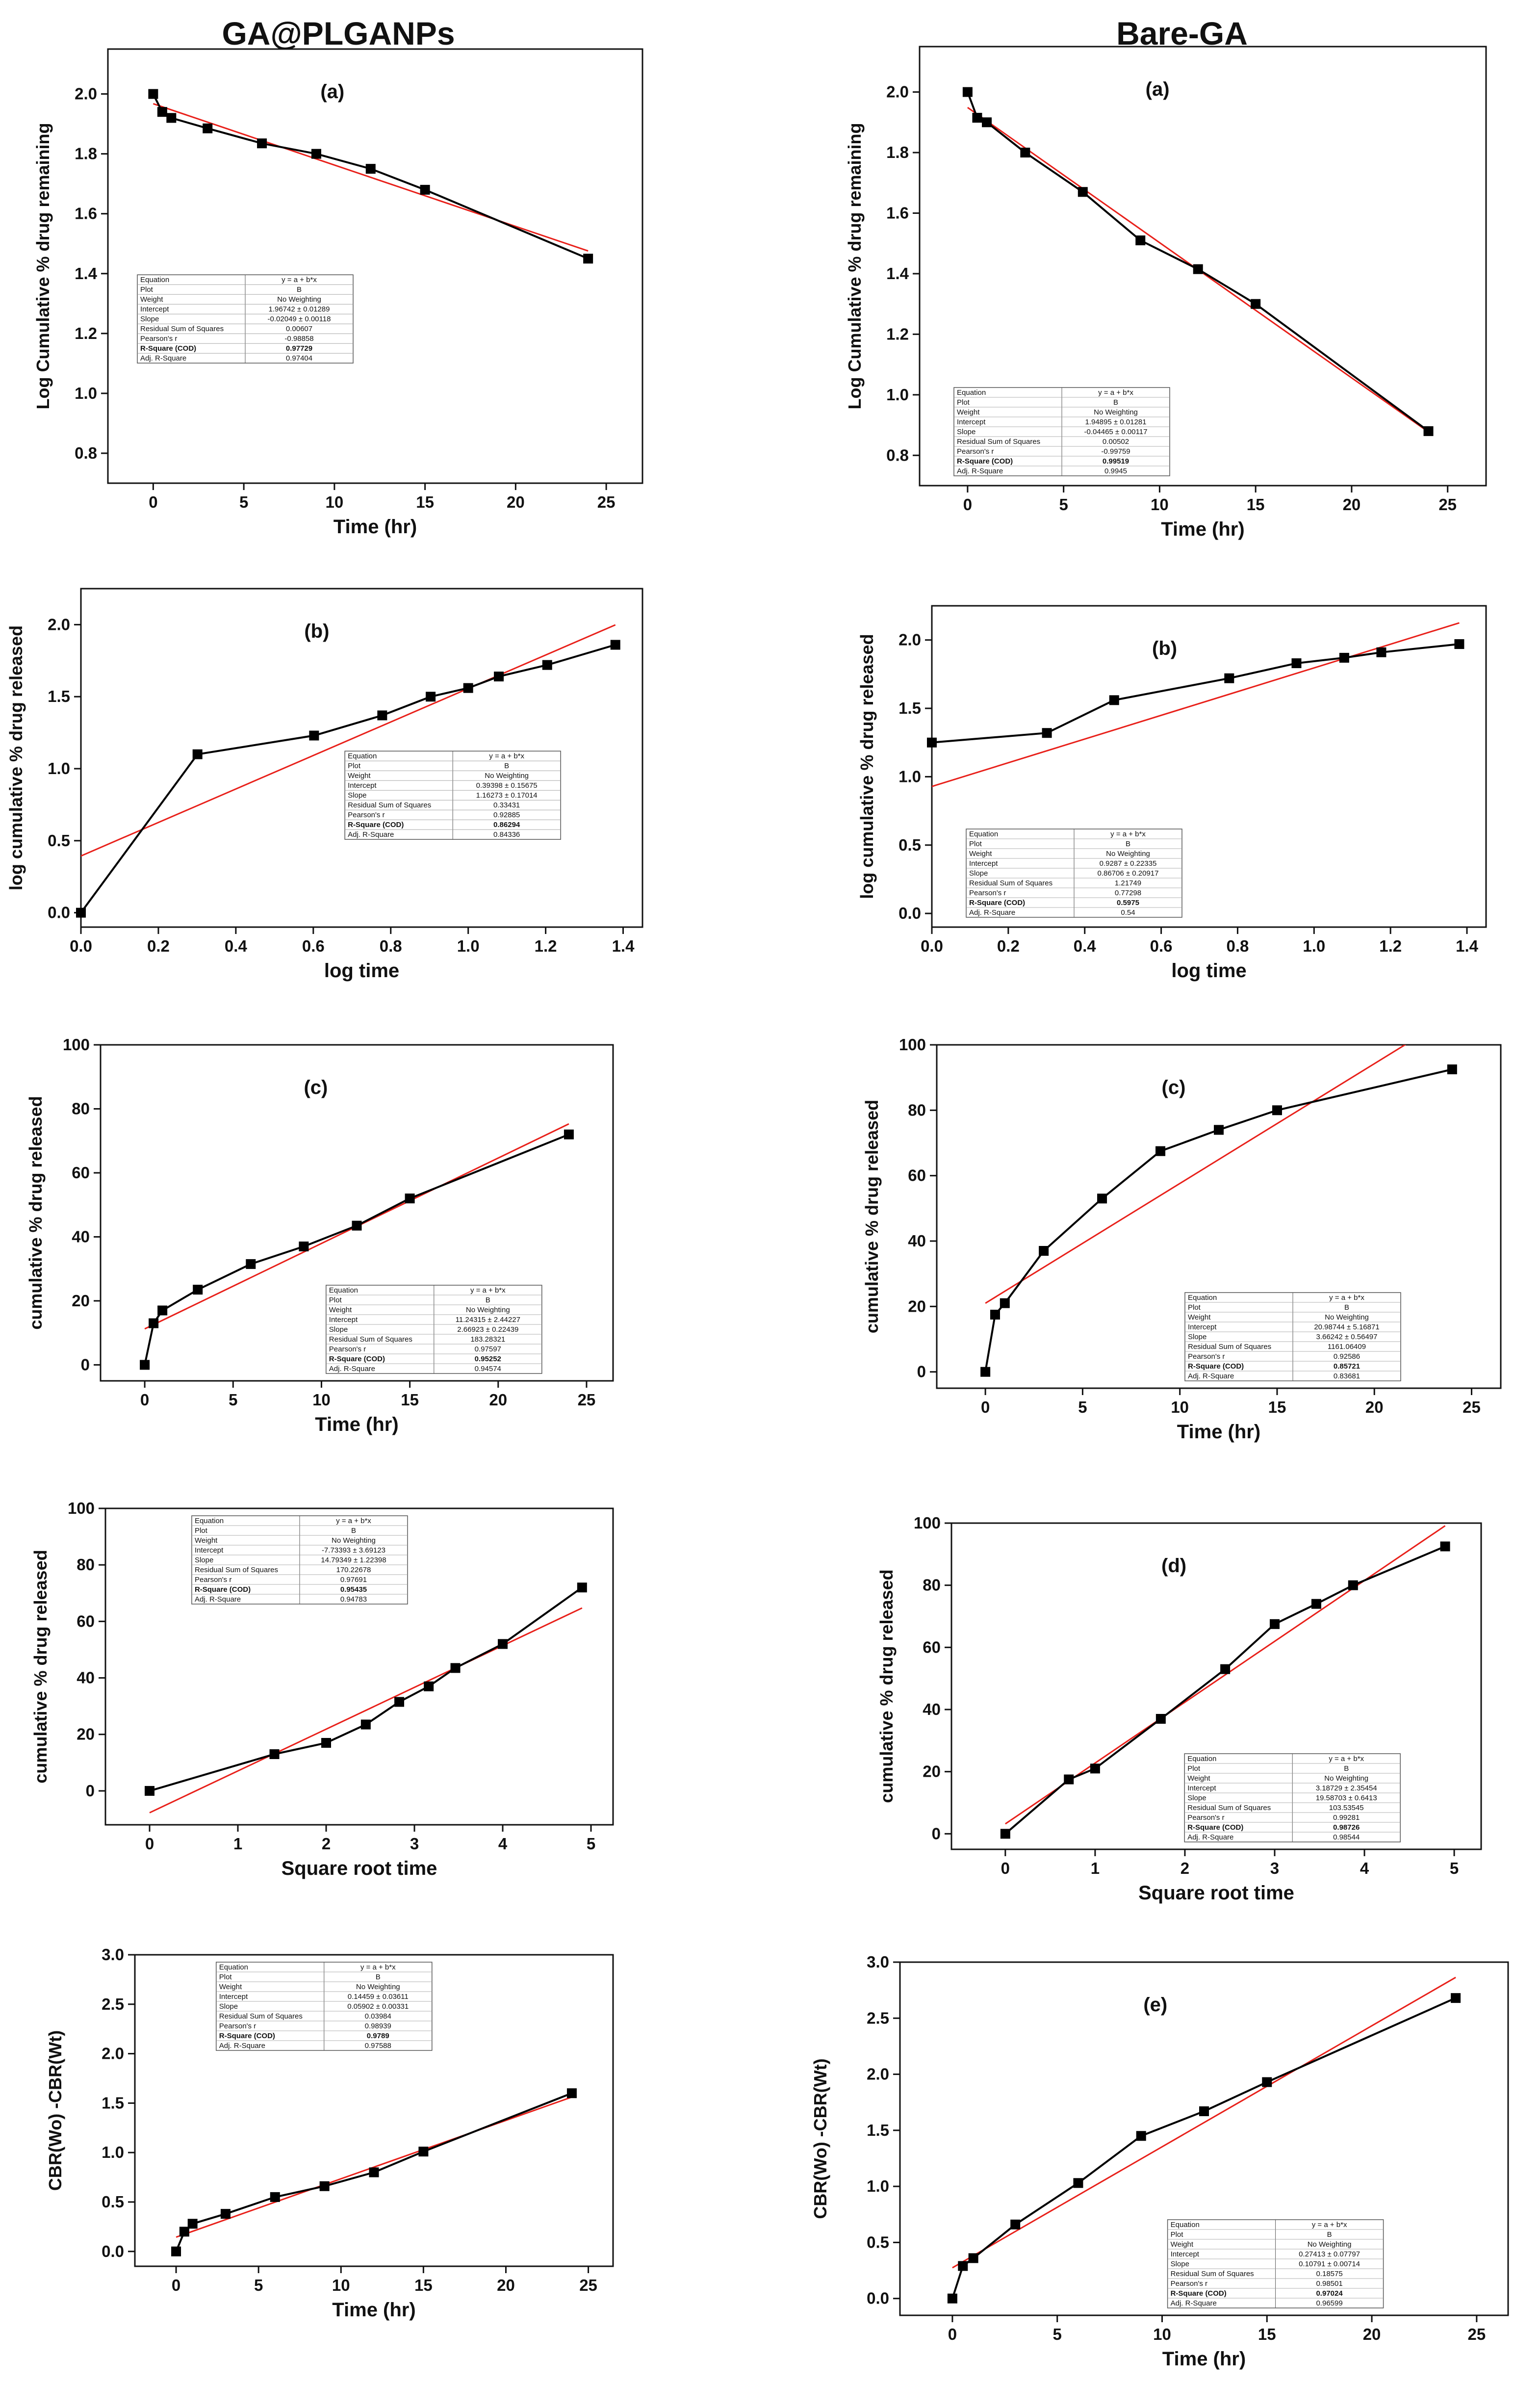  I want to click on y-tick-label: 20, so click(81, 1301).